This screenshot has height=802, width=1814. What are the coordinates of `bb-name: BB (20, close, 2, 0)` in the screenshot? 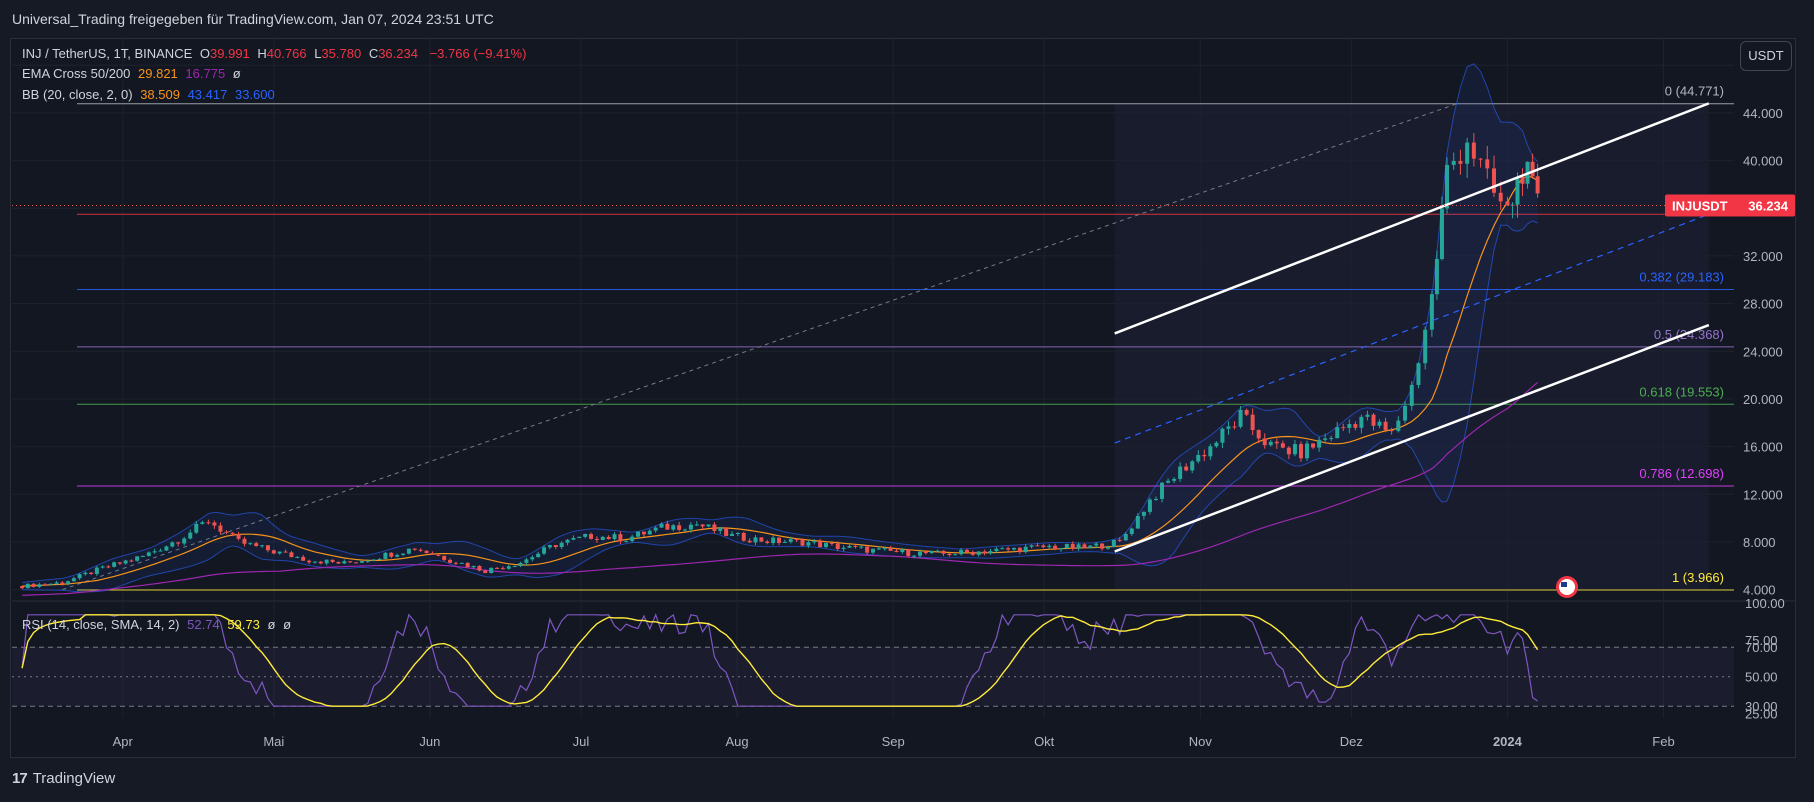 It's located at (77, 94).